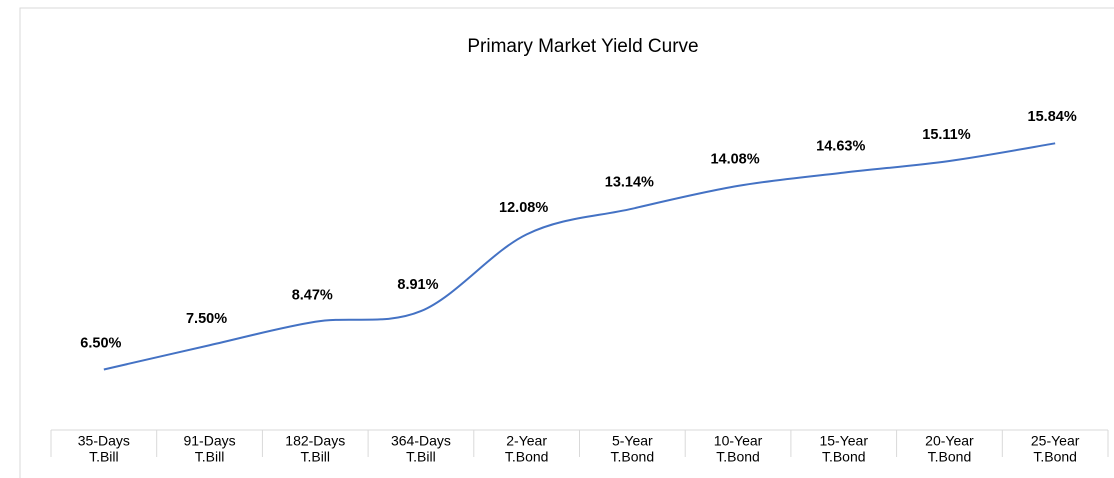 The width and height of the screenshot is (1114, 478). What do you see at coordinates (632, 441) in the screenshot?
I see `x-tick-label: 5-Year` at bounding box center [632, 441].